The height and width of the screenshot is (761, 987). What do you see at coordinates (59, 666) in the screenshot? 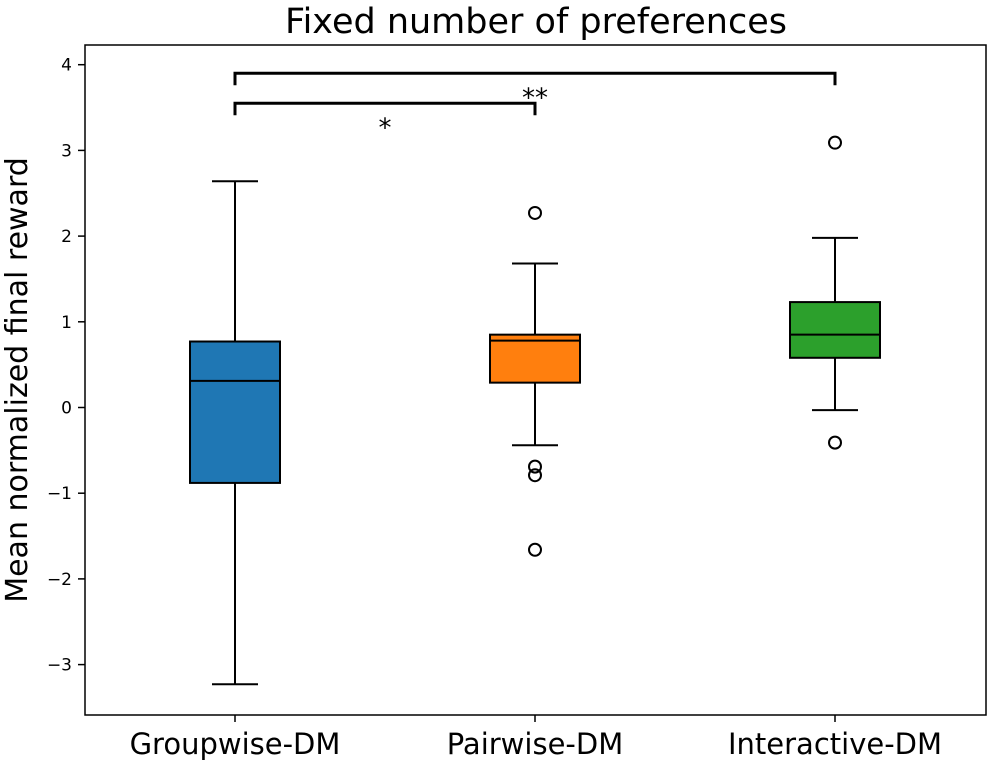
I see `y-tick-label: −3` at bounding box center [59, 666].